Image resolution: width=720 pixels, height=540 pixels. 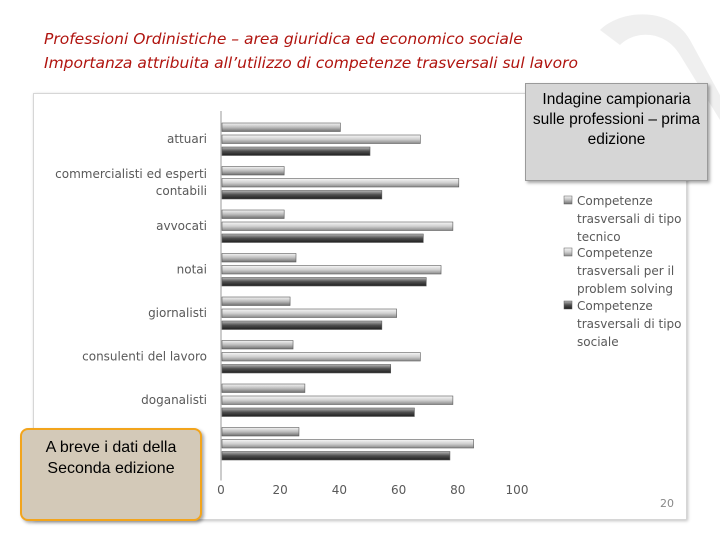 What do you see at coordinates (339, 490) in the screenshot?
I see `x-tick-label: 40` at bounding box center [339, 490].